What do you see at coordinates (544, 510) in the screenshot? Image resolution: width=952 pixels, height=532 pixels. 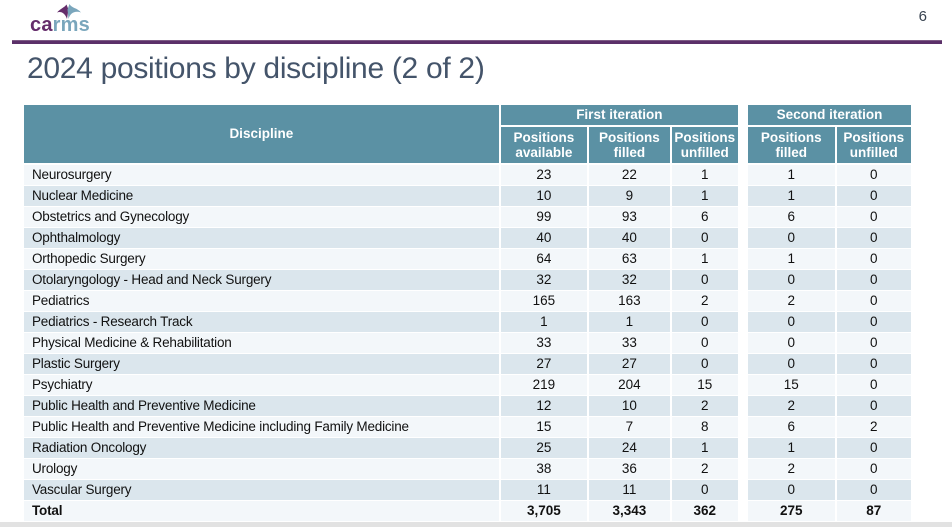 I see `value-cell: 3,705` at bounding box center [544, 510].